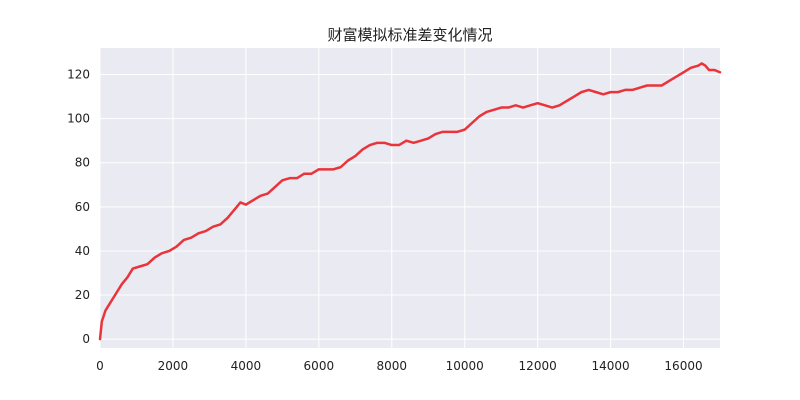 This screenshot has width=800, height=400. Describe the element at coordinates (78, 119) in the screenshot. I see `y-tick-label: 100` at that location.